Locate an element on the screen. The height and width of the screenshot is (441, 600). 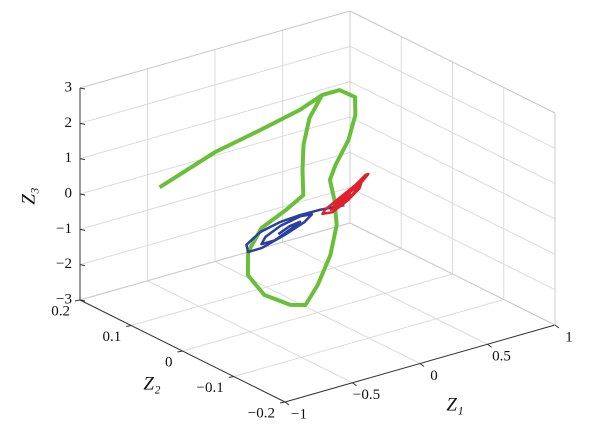
x-tick-label: 1 is located at coordinates (569, 337).